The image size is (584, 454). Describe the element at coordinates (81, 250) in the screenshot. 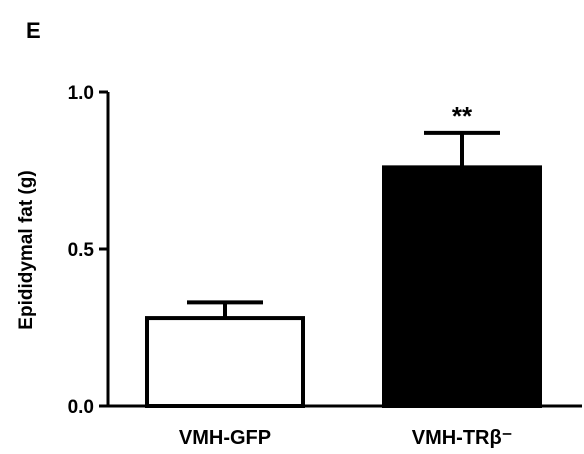

I see `y-tick-label: 0.5` at that location.